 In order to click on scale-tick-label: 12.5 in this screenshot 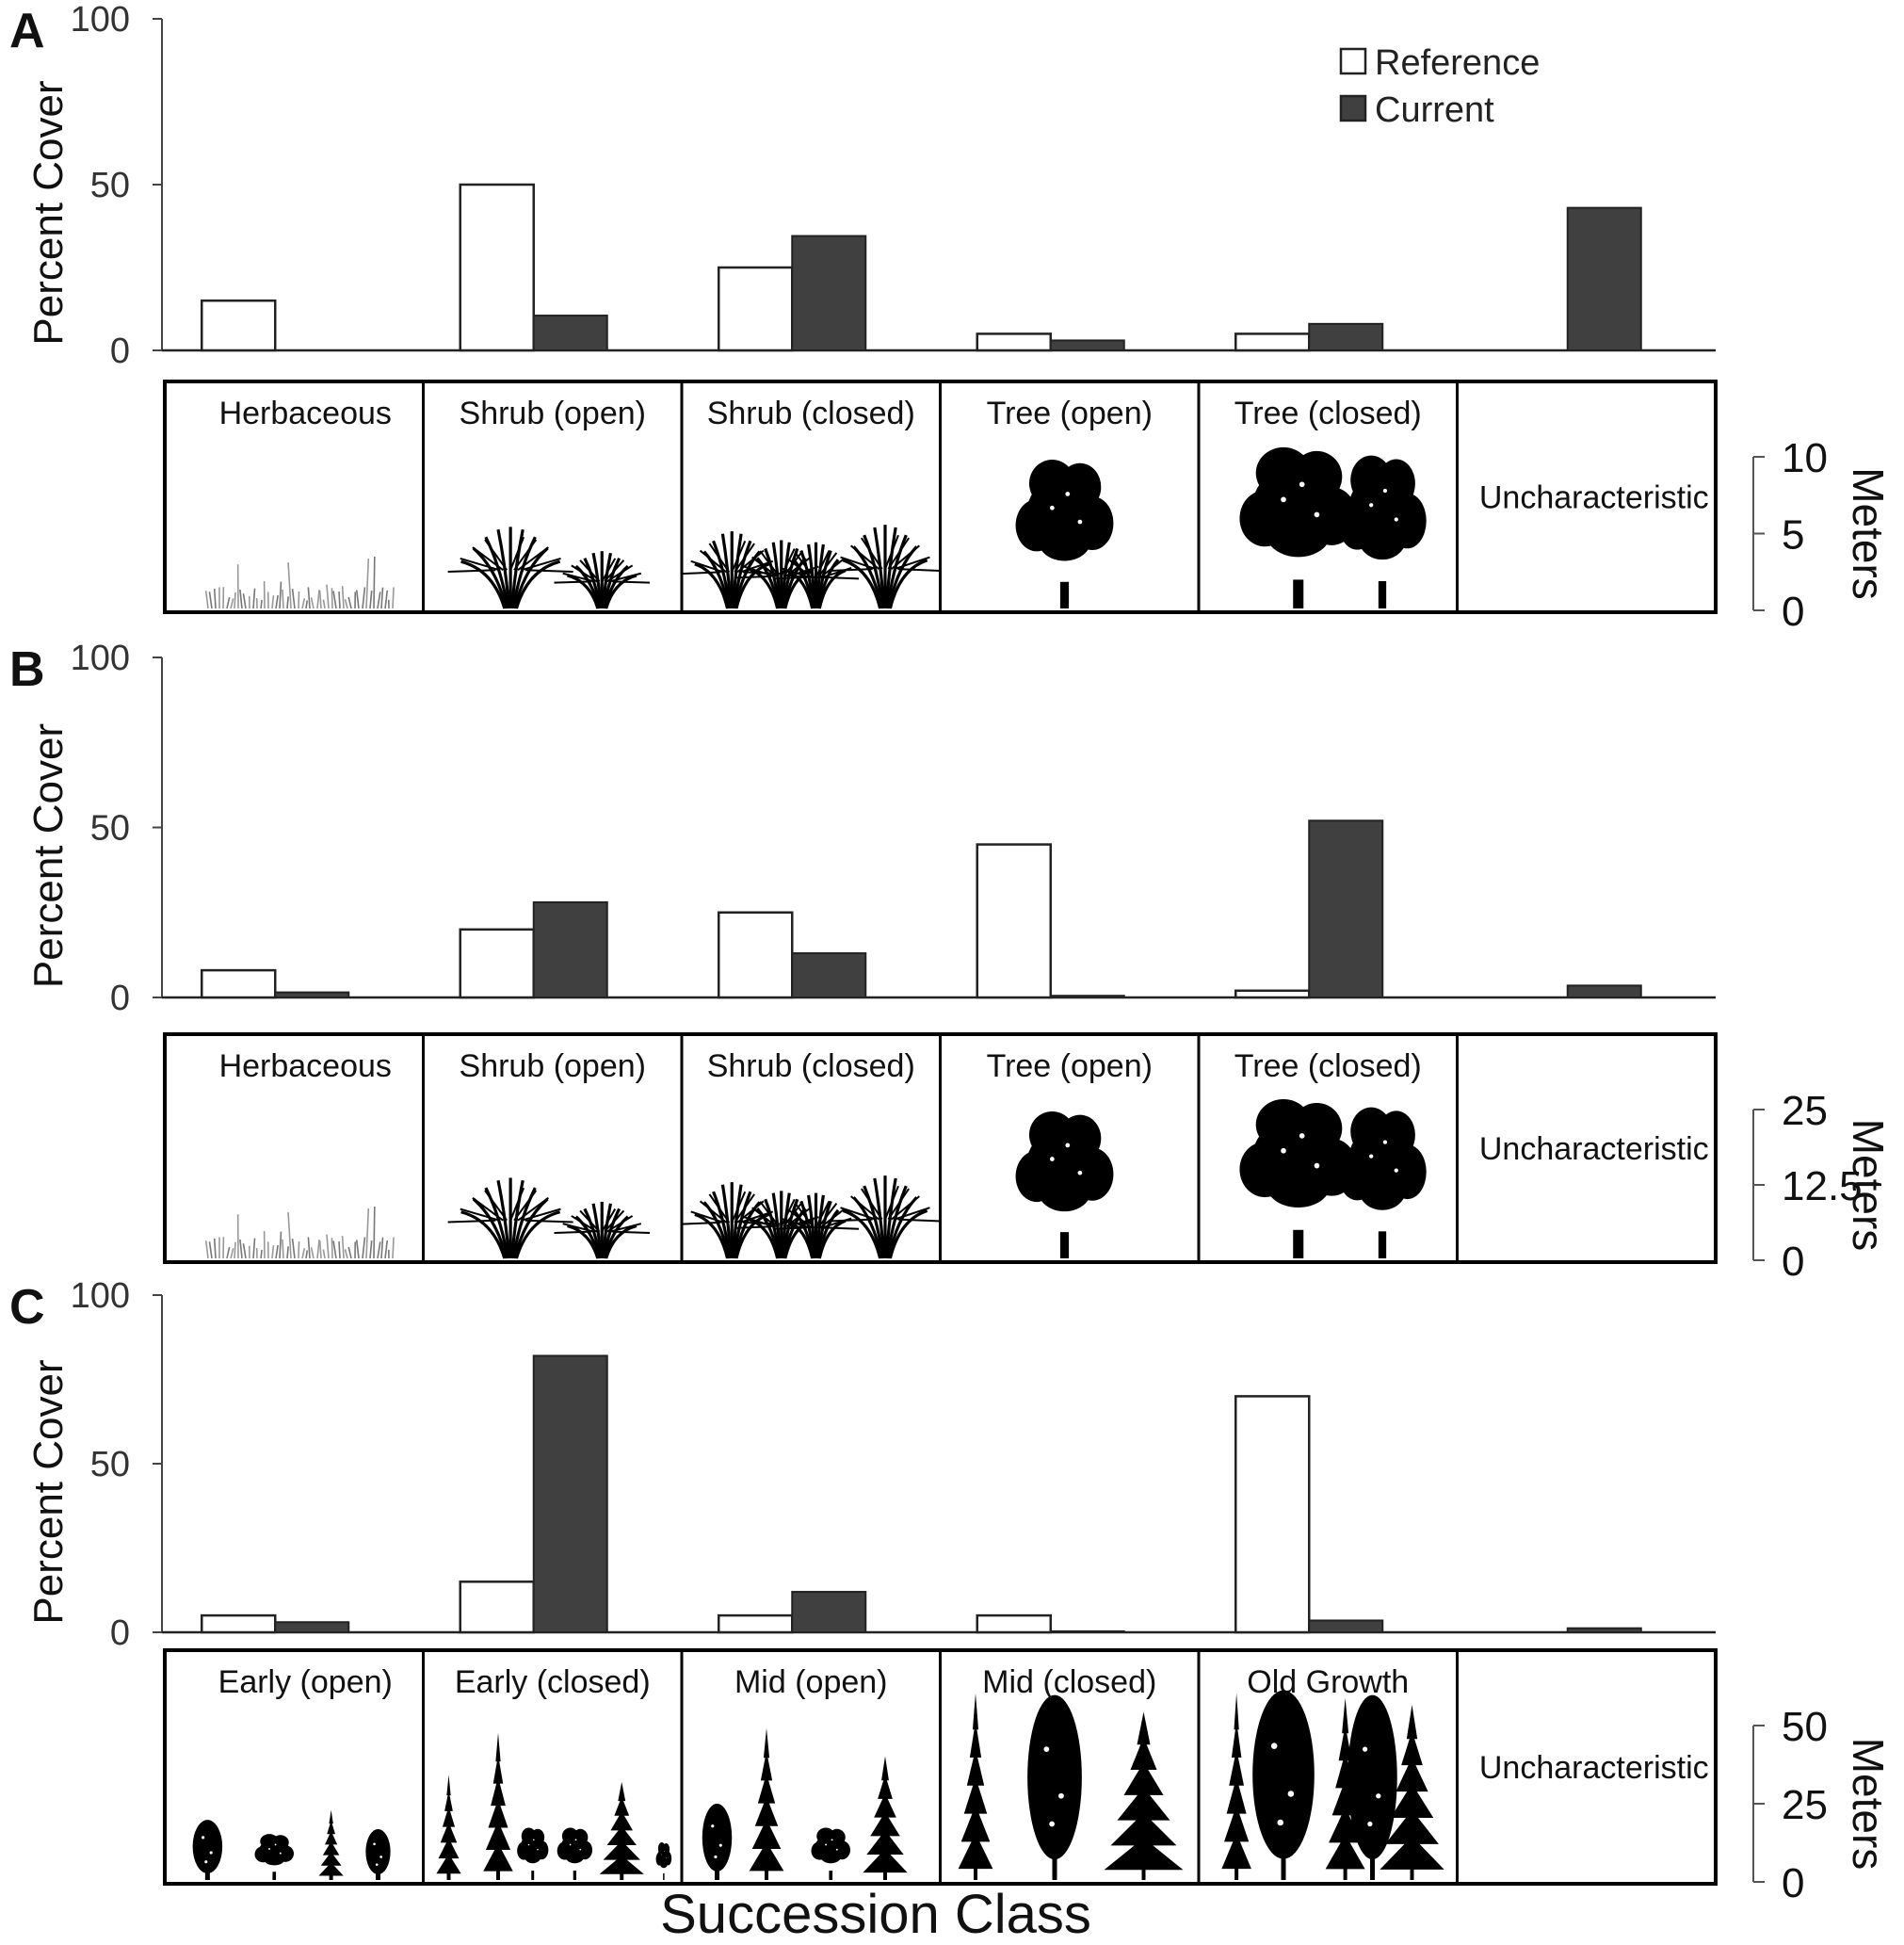, I will do `click(1822, 1186)`.